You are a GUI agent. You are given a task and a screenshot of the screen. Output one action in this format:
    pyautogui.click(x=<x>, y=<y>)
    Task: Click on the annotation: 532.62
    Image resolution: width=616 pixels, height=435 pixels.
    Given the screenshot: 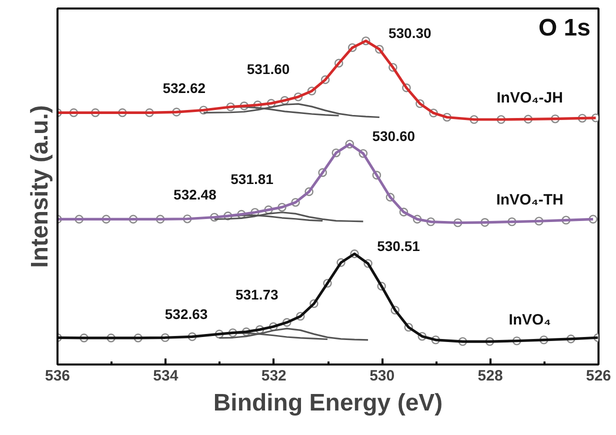 What is the action you would take?
    pyautogui.click(x=184, y=88)
    